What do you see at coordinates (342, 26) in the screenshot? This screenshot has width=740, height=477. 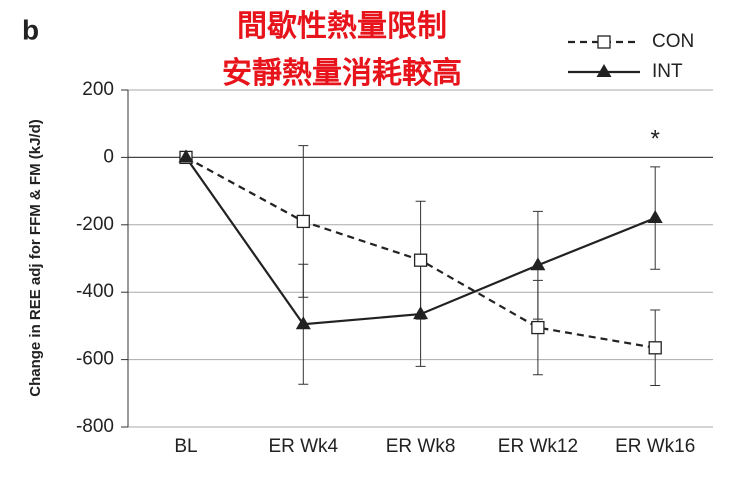 I see `chart-title: 間歇性熱量限制` at bounding box center [342, 26].